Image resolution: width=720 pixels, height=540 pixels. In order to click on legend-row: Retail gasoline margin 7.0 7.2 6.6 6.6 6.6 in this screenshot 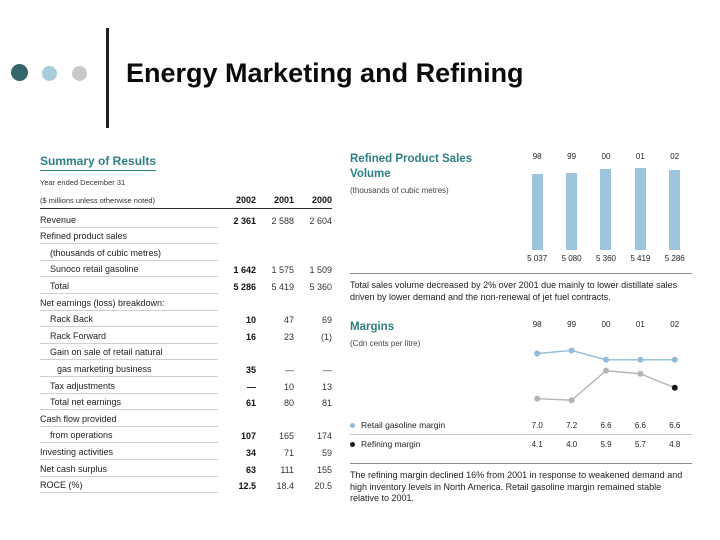, I will do `click(521, 425)`.